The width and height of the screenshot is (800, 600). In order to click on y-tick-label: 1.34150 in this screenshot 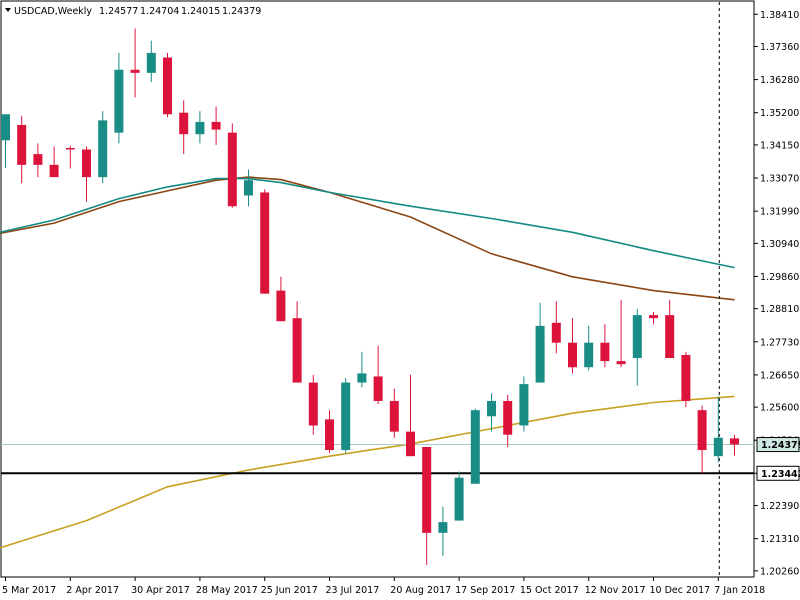, I will do `click(779, 145)`.